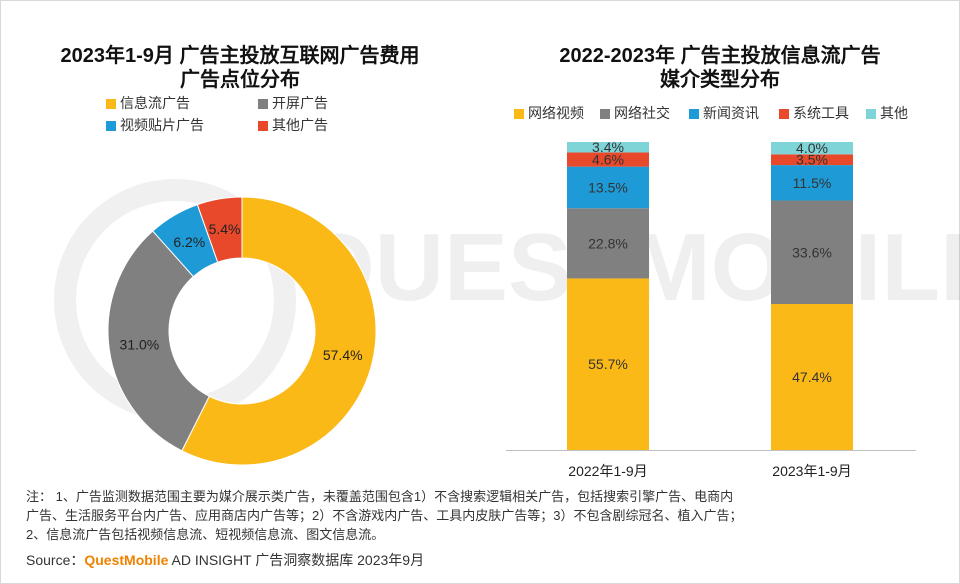  What do you see at coordinates (343, 355) in the screenshot?
I see `donut-slice-label: 57.4%` at bounding box center [343, 355].